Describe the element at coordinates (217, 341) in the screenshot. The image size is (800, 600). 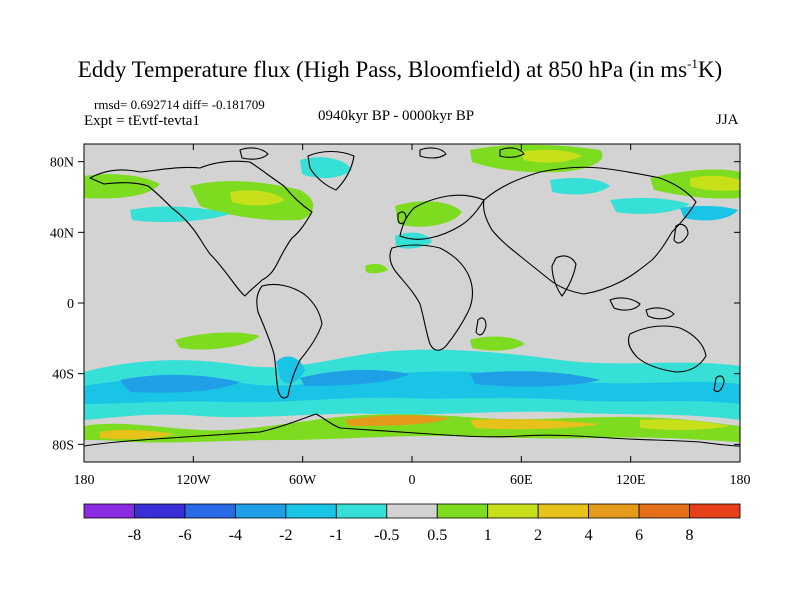
I see `field-south-pacific-positive` at that location.